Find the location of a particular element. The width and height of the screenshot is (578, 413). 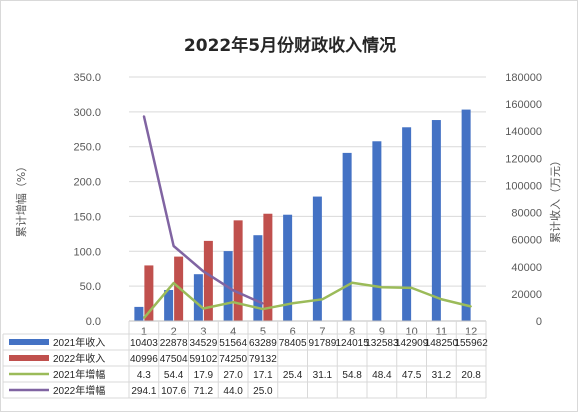

right-tick-label: 100000 is located at coordinates (523, 186).